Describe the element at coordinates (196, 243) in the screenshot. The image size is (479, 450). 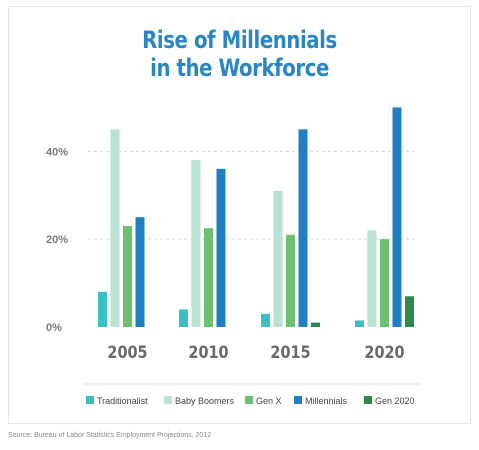
I see `bar-2010-baby-boomers` at that location.